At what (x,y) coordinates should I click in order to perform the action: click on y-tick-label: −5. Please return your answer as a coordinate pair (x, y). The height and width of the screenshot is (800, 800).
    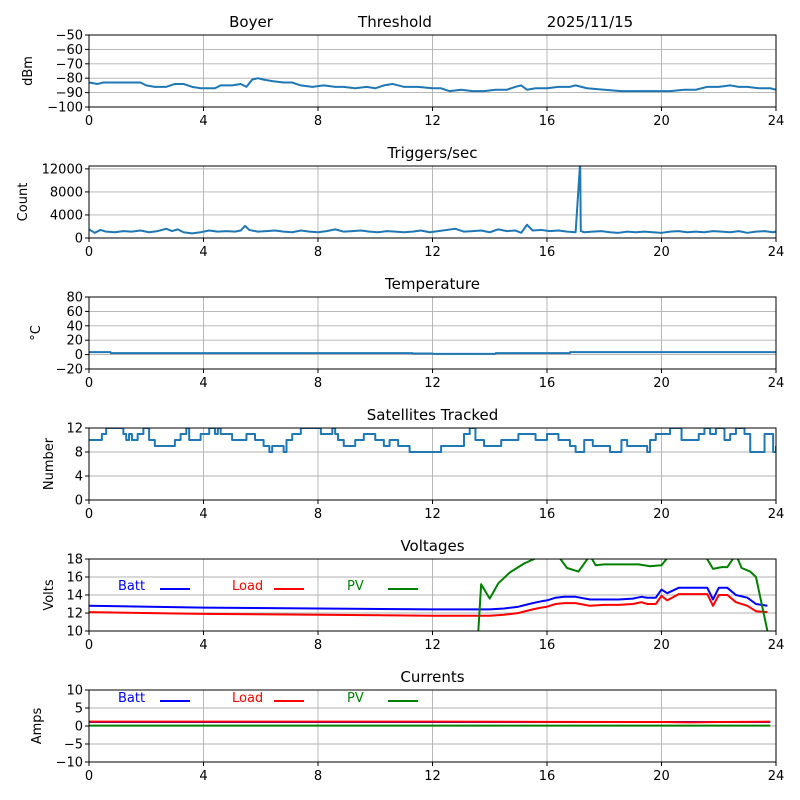
    Looking at the image, I should click on (73, 745).